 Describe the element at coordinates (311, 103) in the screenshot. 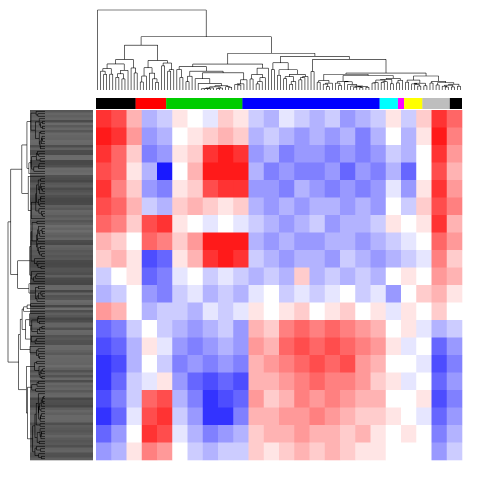

I see `column-group` at that location.